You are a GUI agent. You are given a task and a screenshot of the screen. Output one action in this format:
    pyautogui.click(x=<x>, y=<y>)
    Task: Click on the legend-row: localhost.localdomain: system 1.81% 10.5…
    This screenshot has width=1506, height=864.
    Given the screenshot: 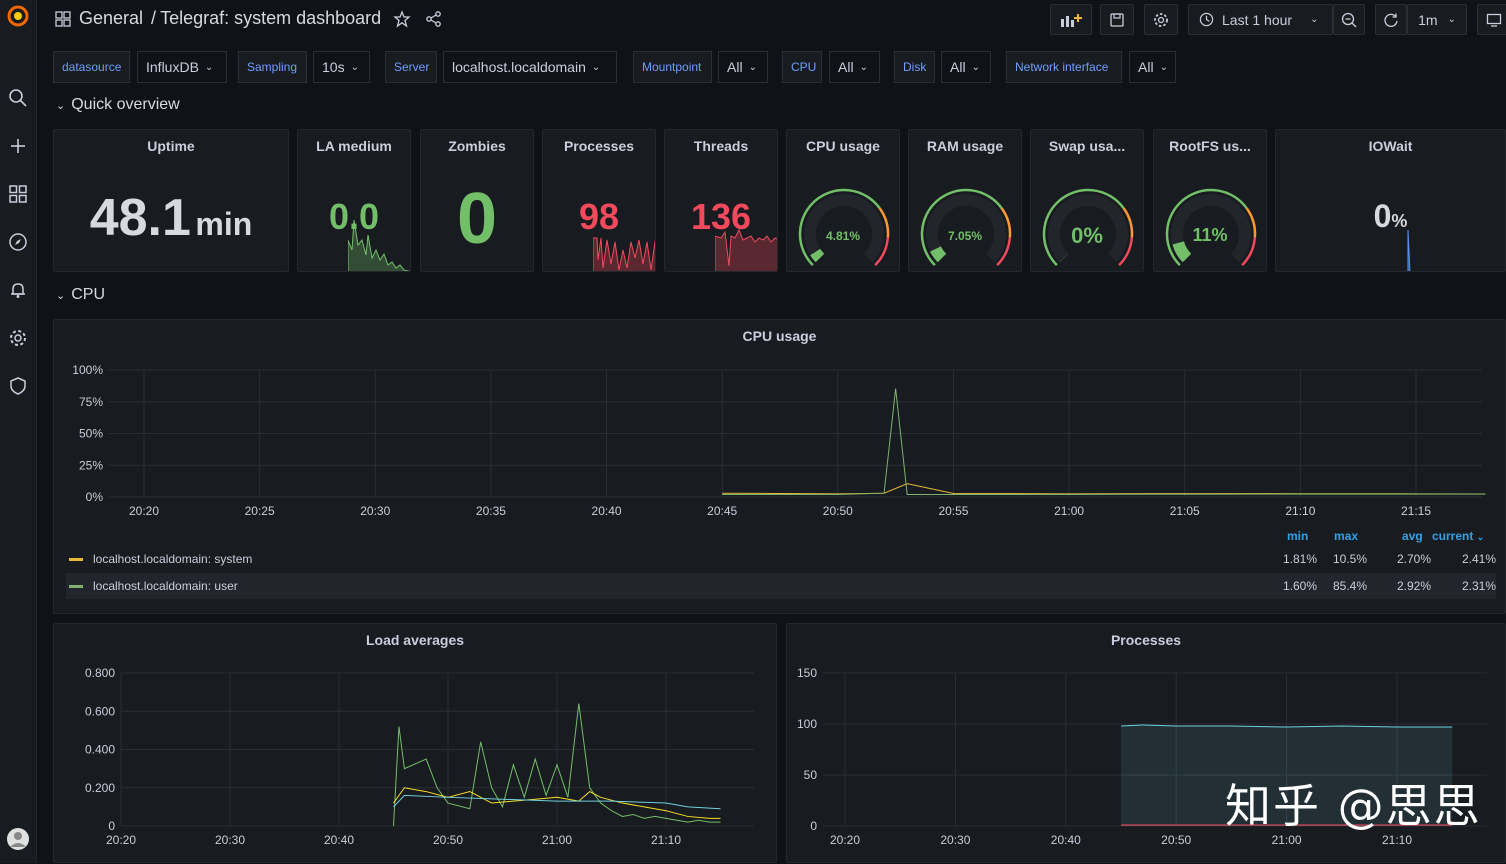 What is the action you would take?
    pyautogui.click(x=781, y=559)
    